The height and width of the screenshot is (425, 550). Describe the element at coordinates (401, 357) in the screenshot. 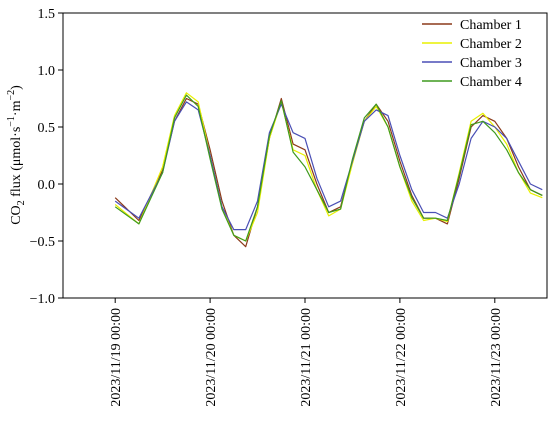

I see `x-tick-label: 2023/11/22 00:00` at that location.